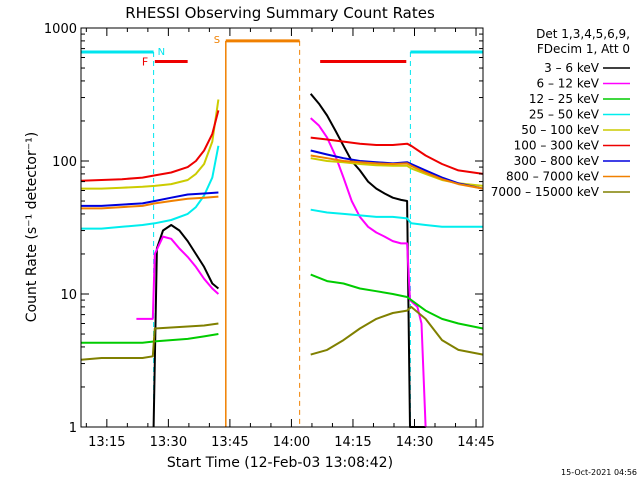 Image resolution: width=640 pixels, height=480 pixels. I want to click on legend-entry-label: 6 – 12 keV, so click(568, 84).